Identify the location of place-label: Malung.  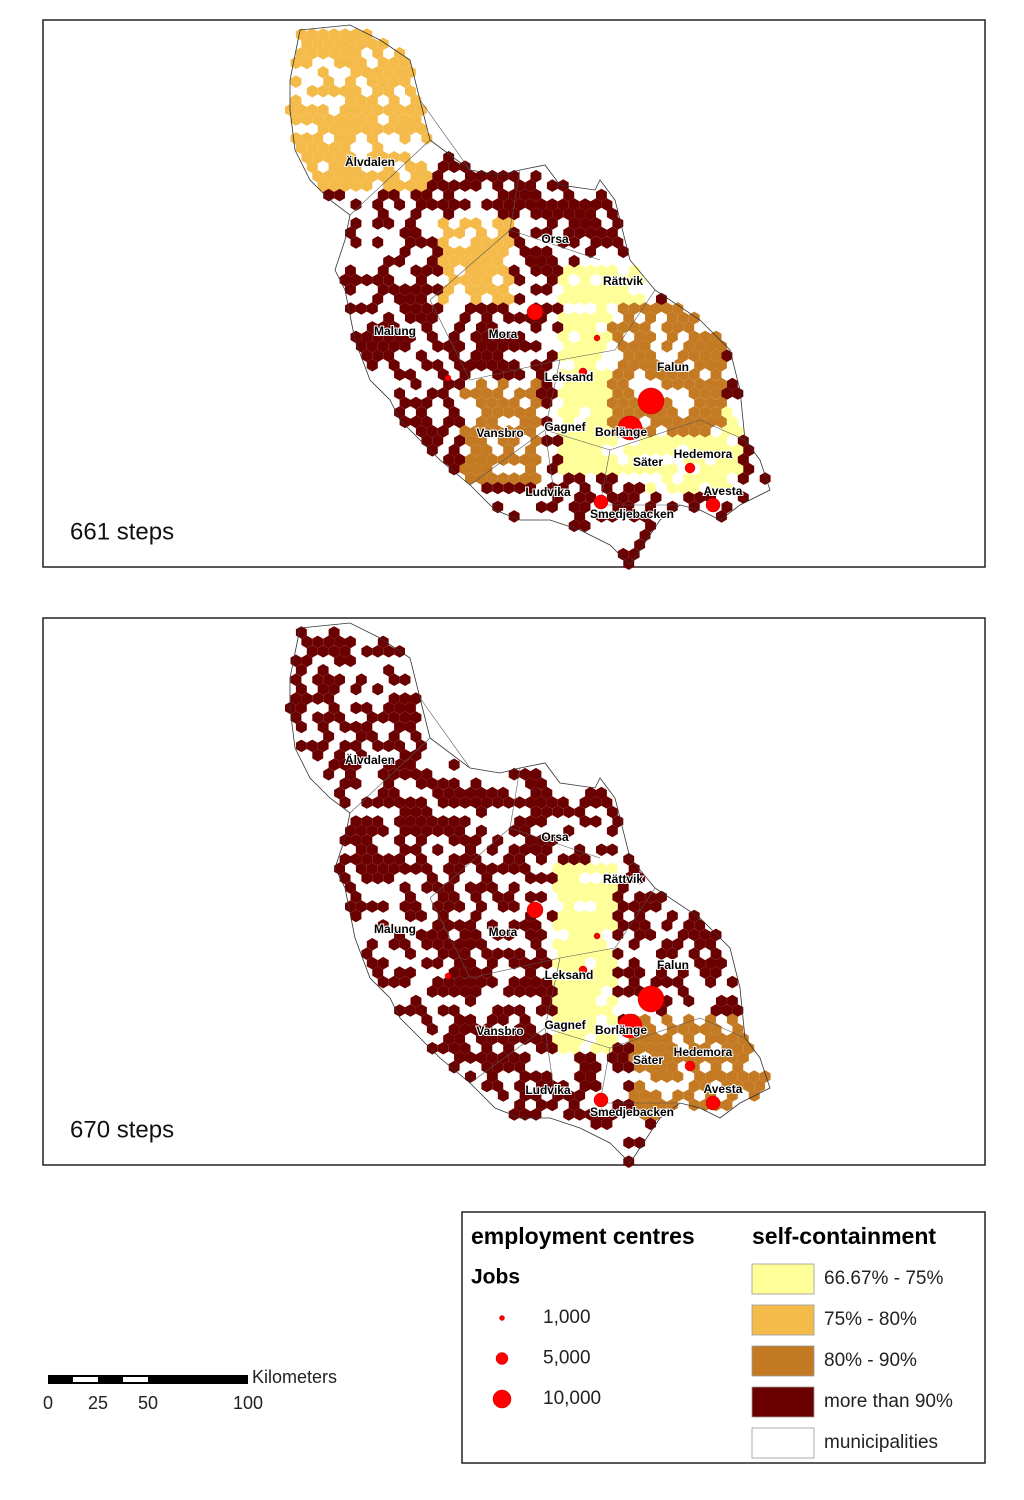
(395, 331).